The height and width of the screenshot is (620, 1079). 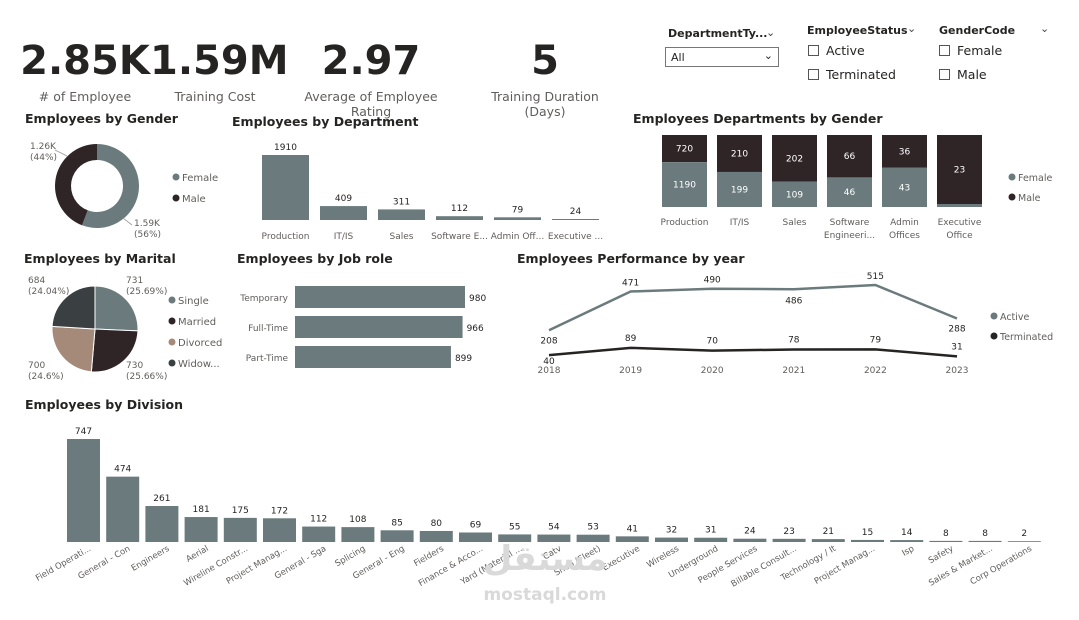 I want to click on data-label: 14, so click(x=907, y=533).